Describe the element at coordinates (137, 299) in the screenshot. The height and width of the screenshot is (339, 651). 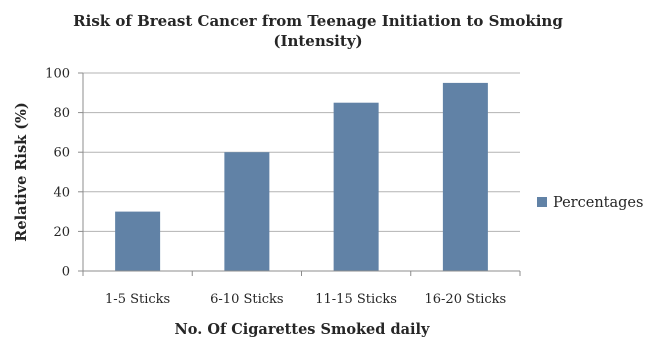
I see `x-tick-label: 1-5 Sticks` at that location.